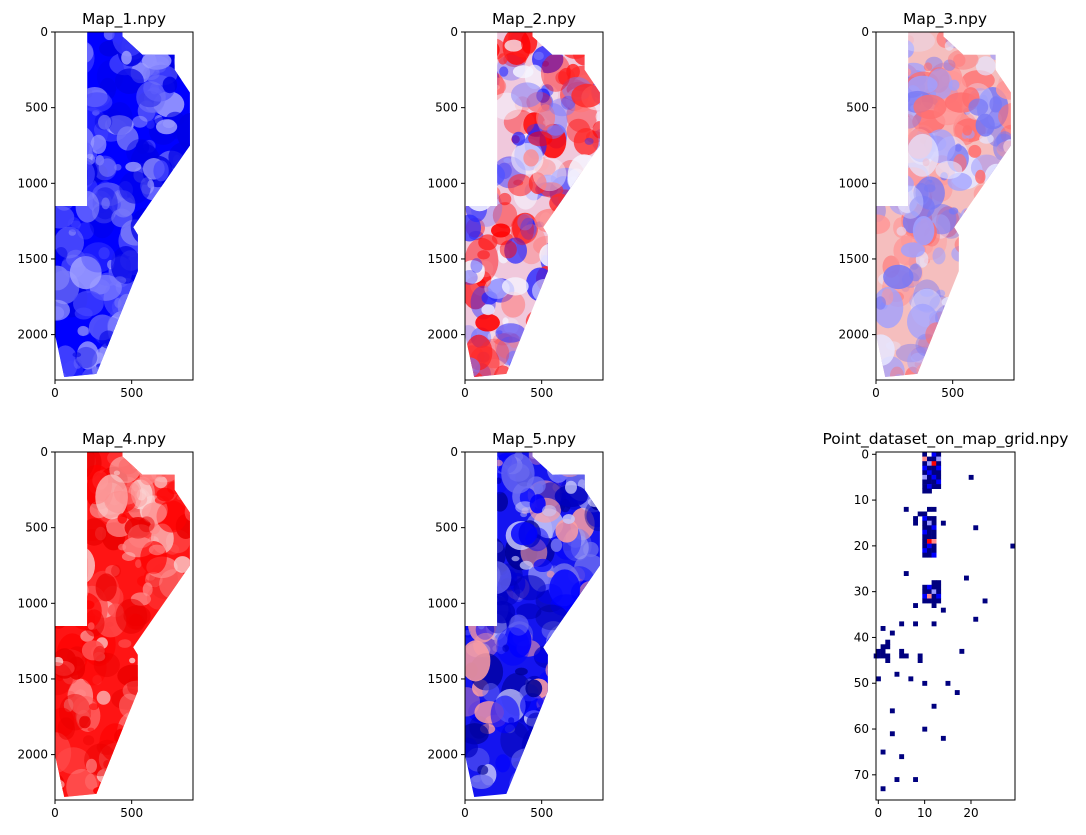 This screenshot has height=835, width=1086. I want to click on x-tick-label: 10, so click(924, 813).